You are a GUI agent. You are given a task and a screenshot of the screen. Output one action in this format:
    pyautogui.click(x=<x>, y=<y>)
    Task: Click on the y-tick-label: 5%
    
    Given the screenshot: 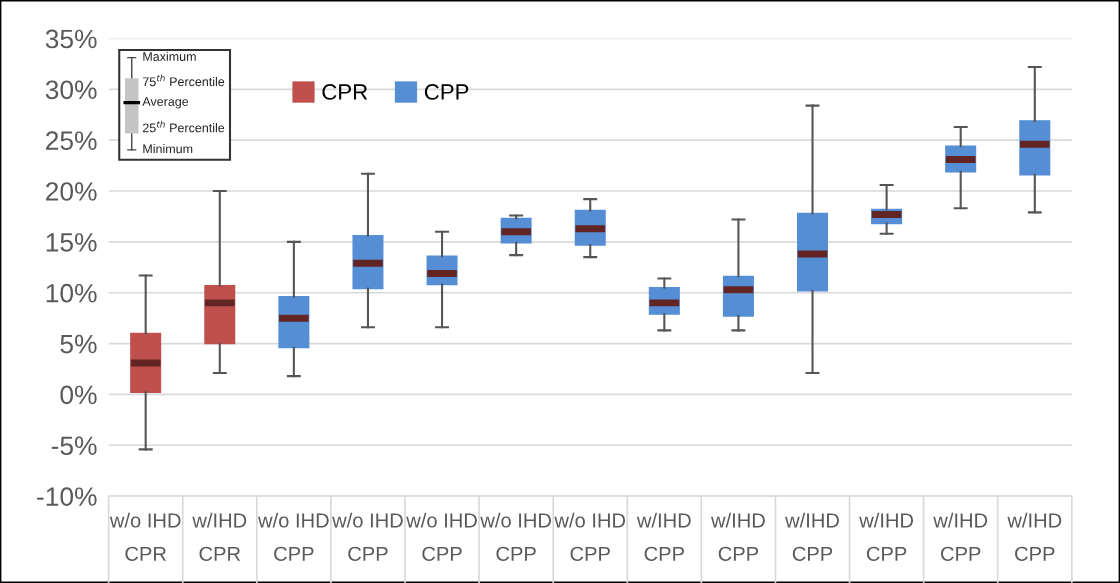 What is the action you would take?
    pyautogui.click(x=78, y=344)
    